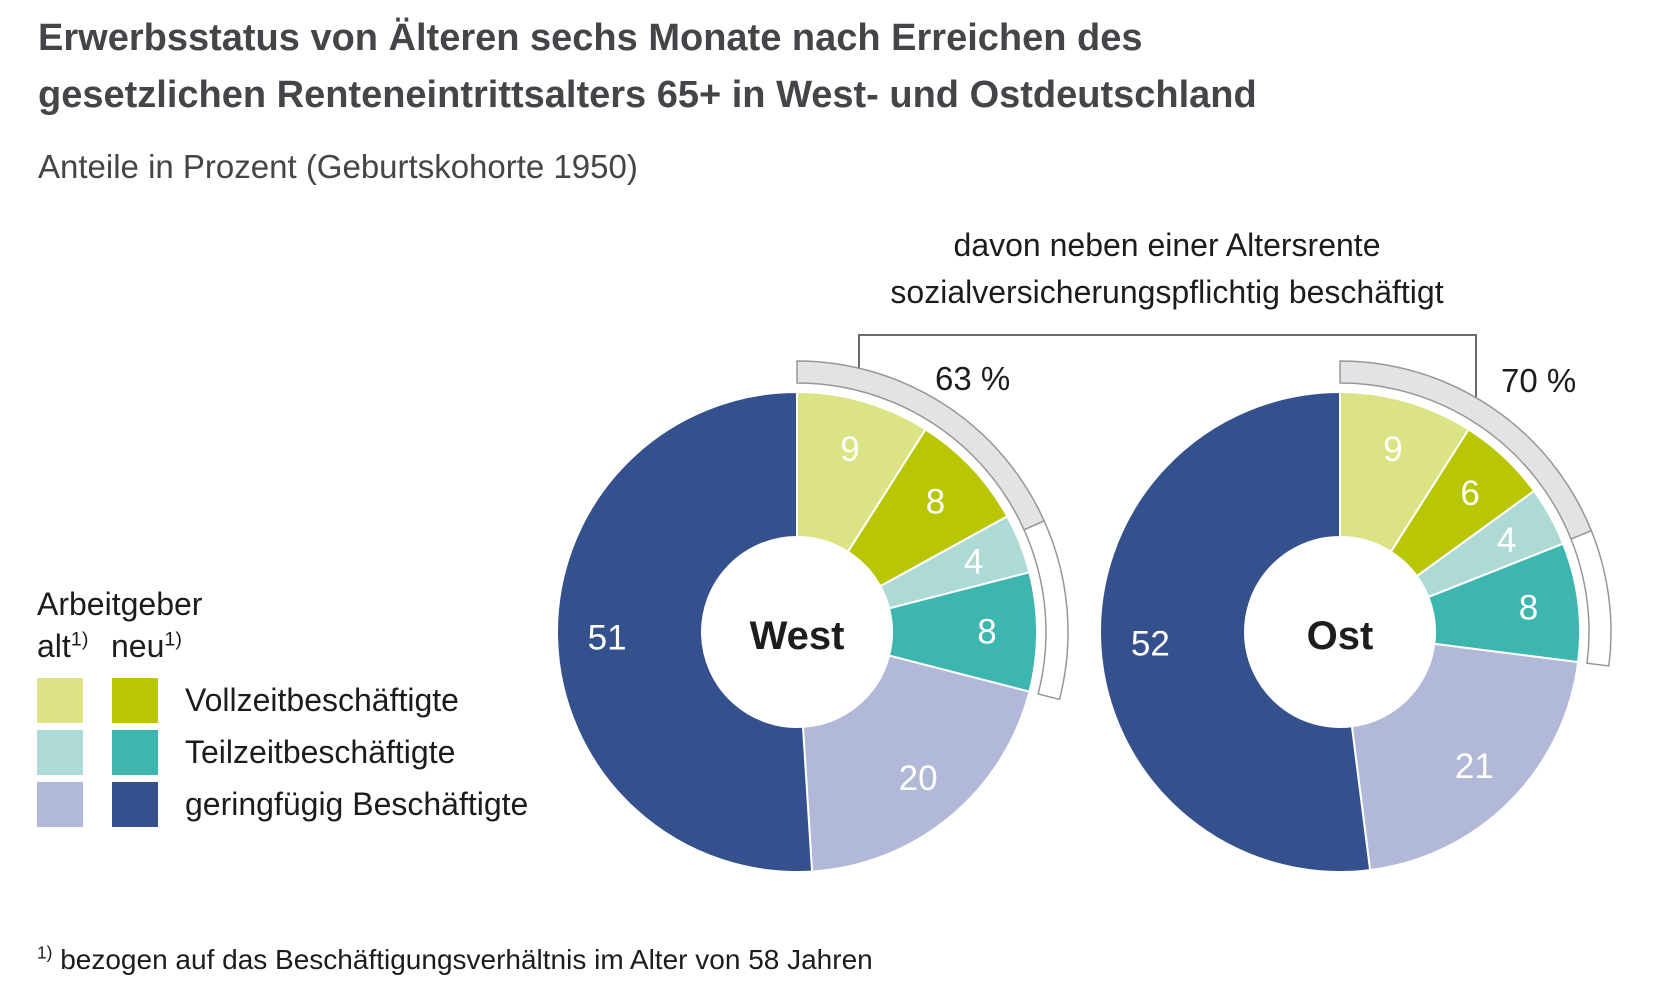 This screenshot has height=1004, width=1670. What do you see at coordinates (135, 700) in the screenshot?
I see `swatch-neu-vollzeit` at bounding box center [135, 700].